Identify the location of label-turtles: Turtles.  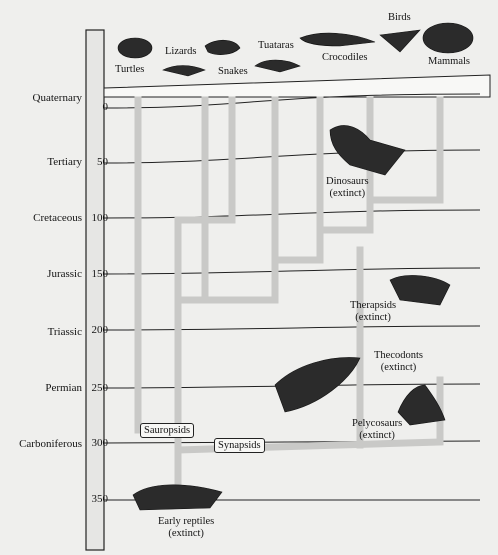
(130, 69).